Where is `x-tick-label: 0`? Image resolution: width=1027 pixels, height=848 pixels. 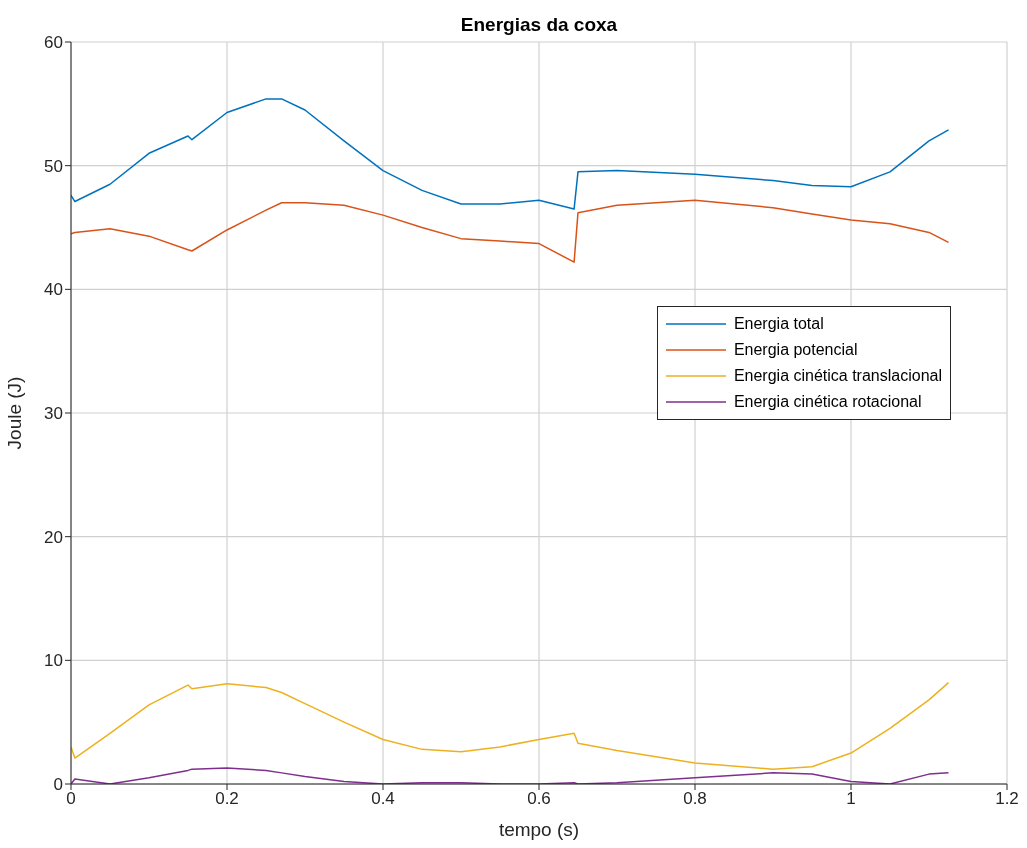
x-tick-label: 0 is located at coordinates (71, 799).